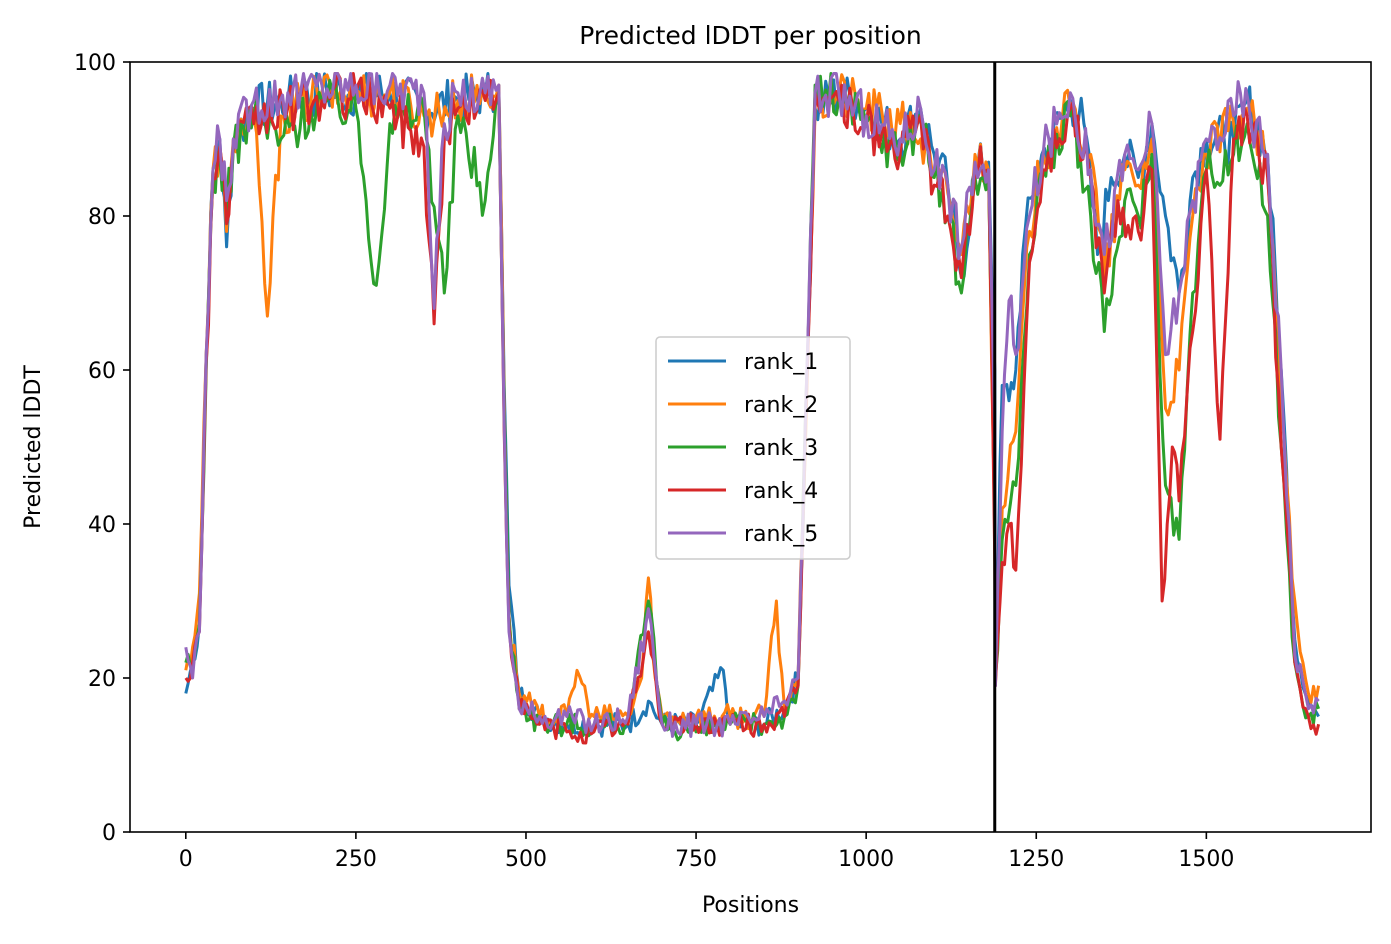  Describe the element at coordinates (102, 679) in the screenshot. I see `y-tick-label: 20` at that location.